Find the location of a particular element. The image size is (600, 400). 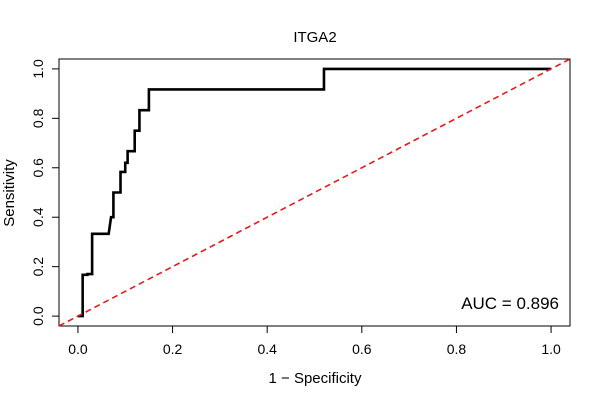

y-axis: 0.0 0.2 0.4 0.6 0.8 1.0 is located at coordinates (45, 192).